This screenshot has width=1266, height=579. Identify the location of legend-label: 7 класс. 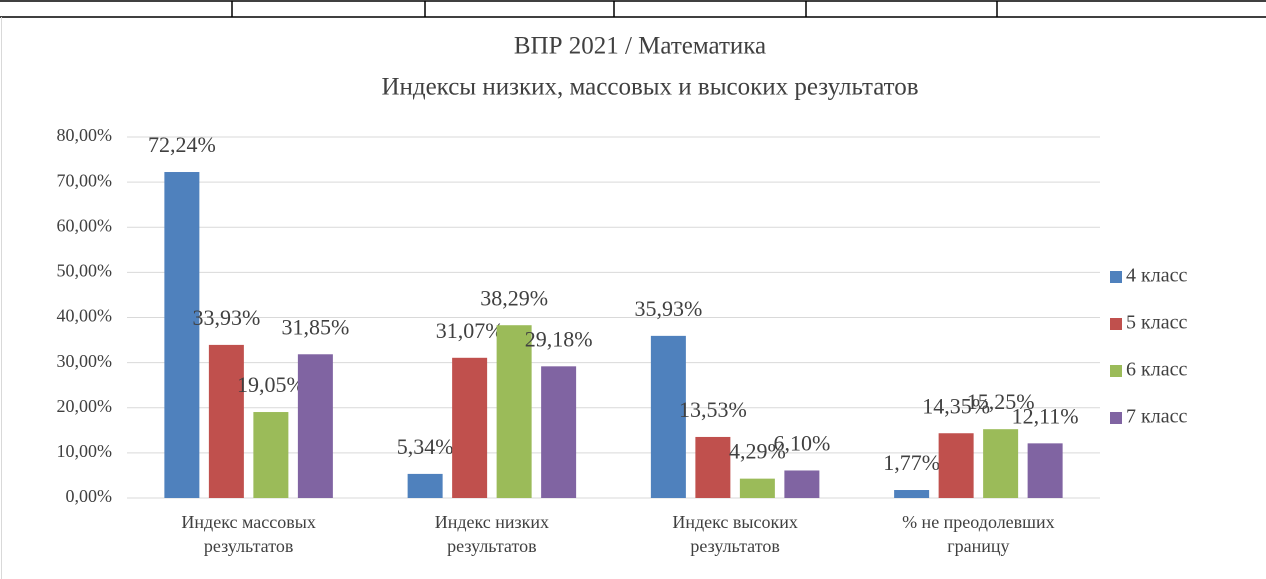
(1156, 417).